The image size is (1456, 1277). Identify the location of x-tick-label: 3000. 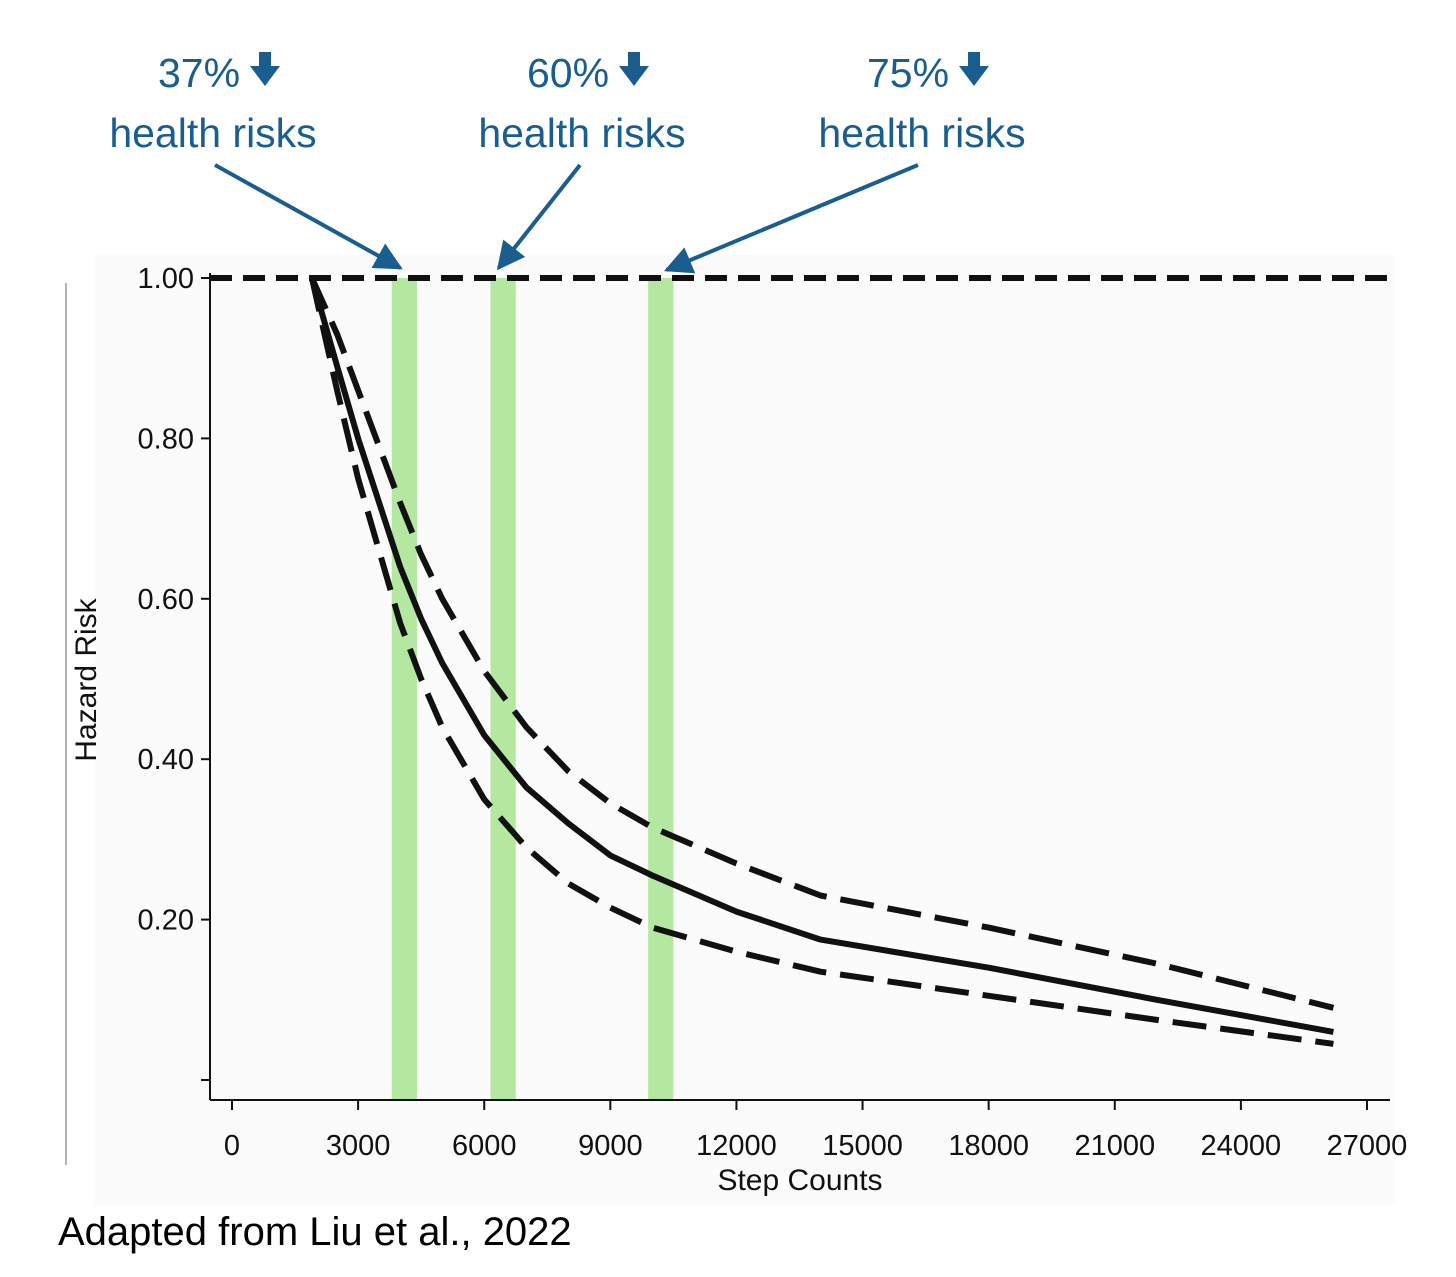
(358, 1146).